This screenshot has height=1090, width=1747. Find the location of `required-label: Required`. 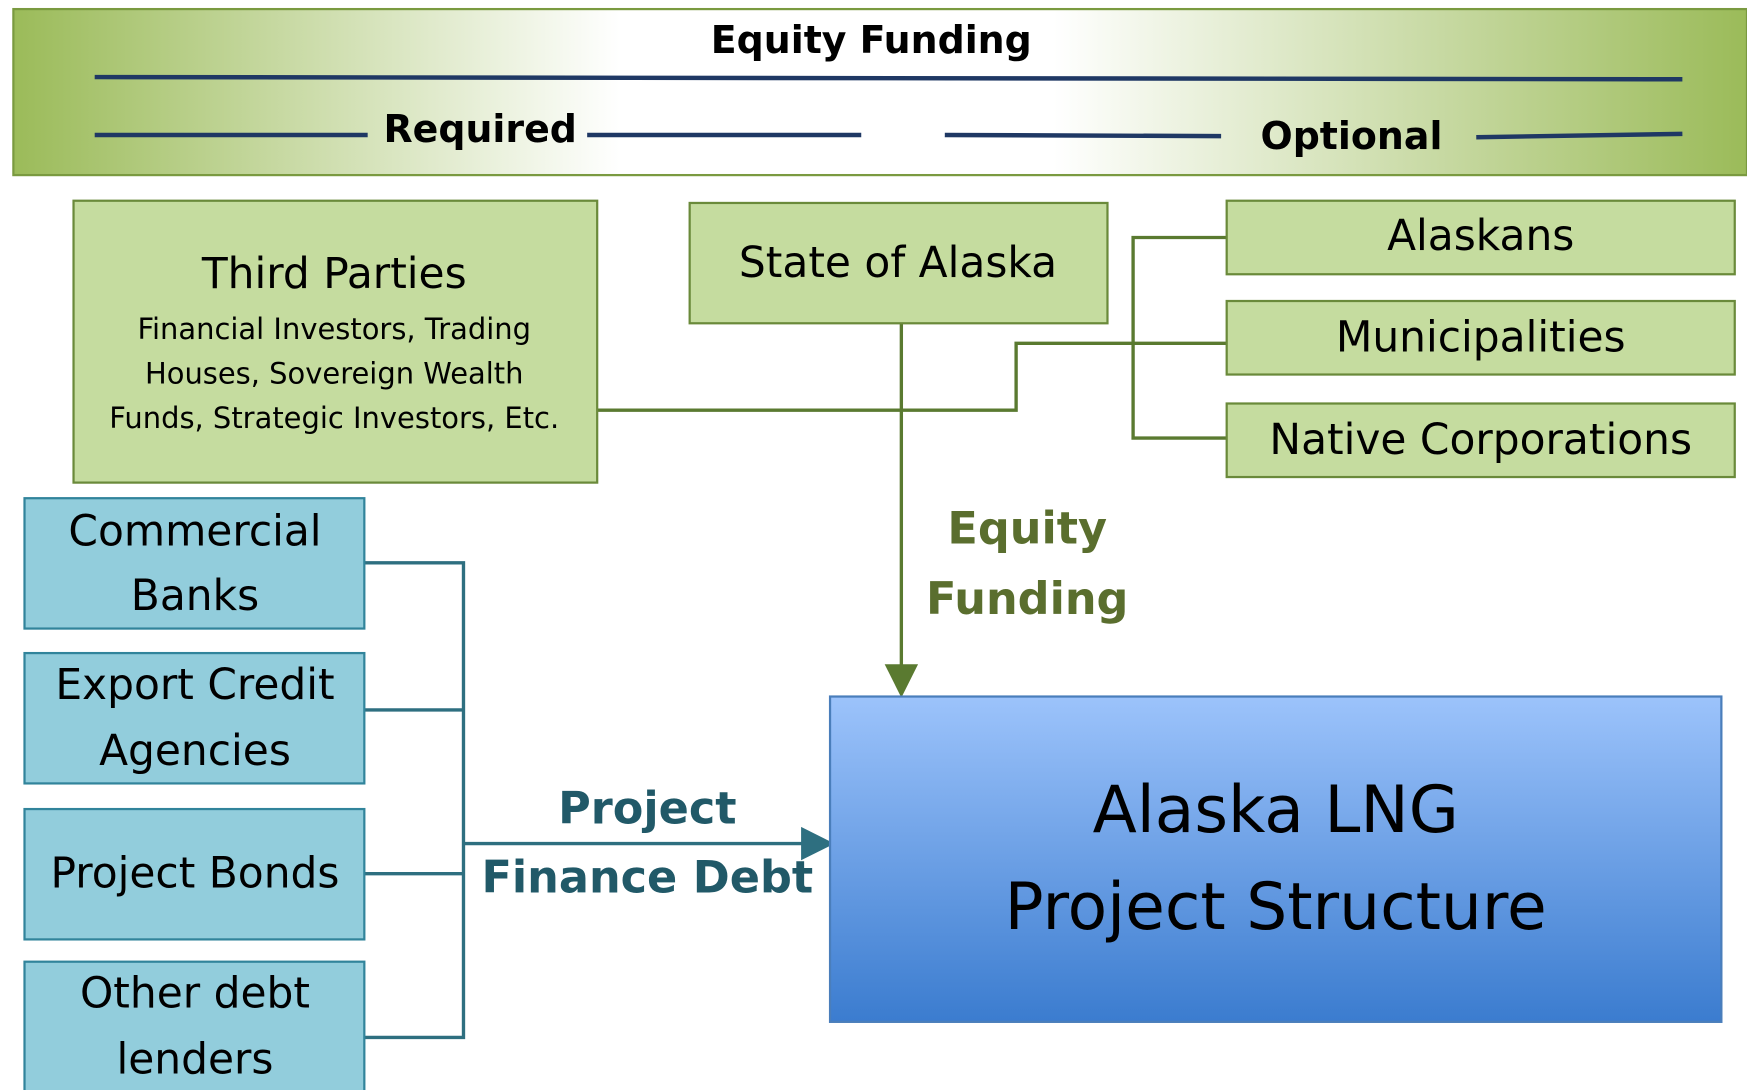

required-label: Required is located at coordinates (480, 129).